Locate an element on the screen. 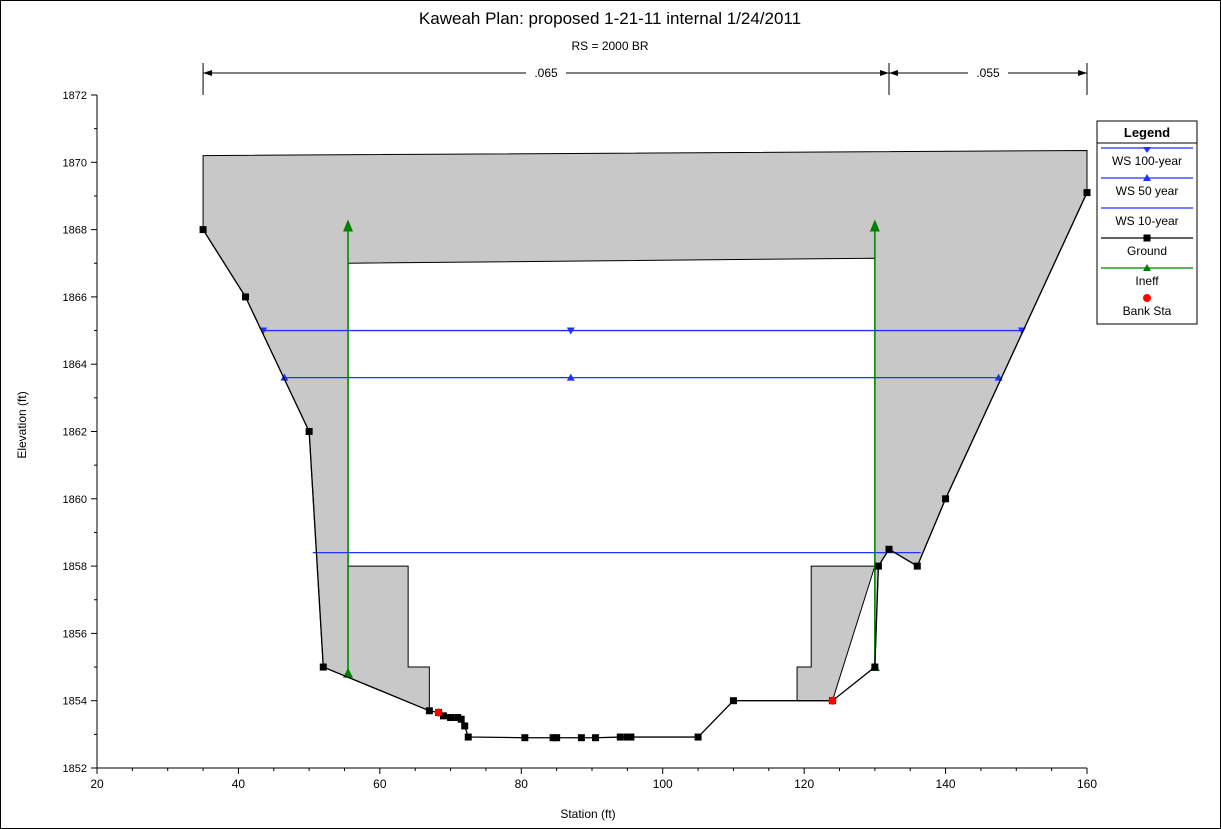  legend-entry-label: WS 10-year is located at coordinates (1146, 221).